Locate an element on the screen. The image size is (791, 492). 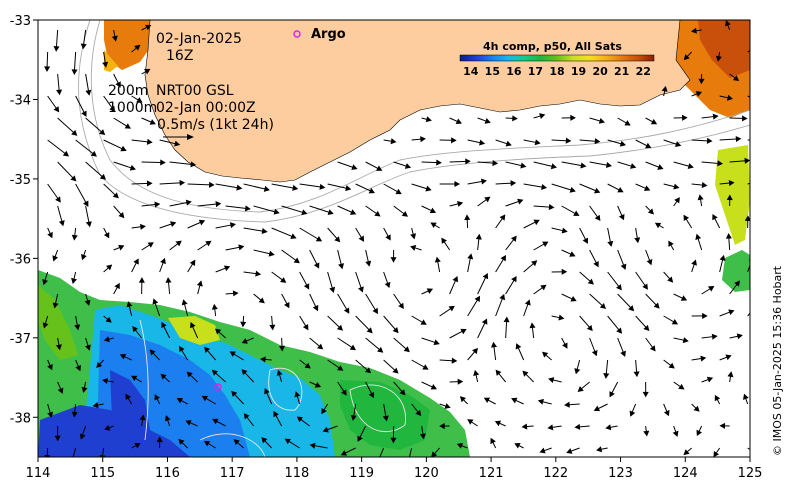
date-label: 02-Jan-2025 is located at coordinates (199, 39).